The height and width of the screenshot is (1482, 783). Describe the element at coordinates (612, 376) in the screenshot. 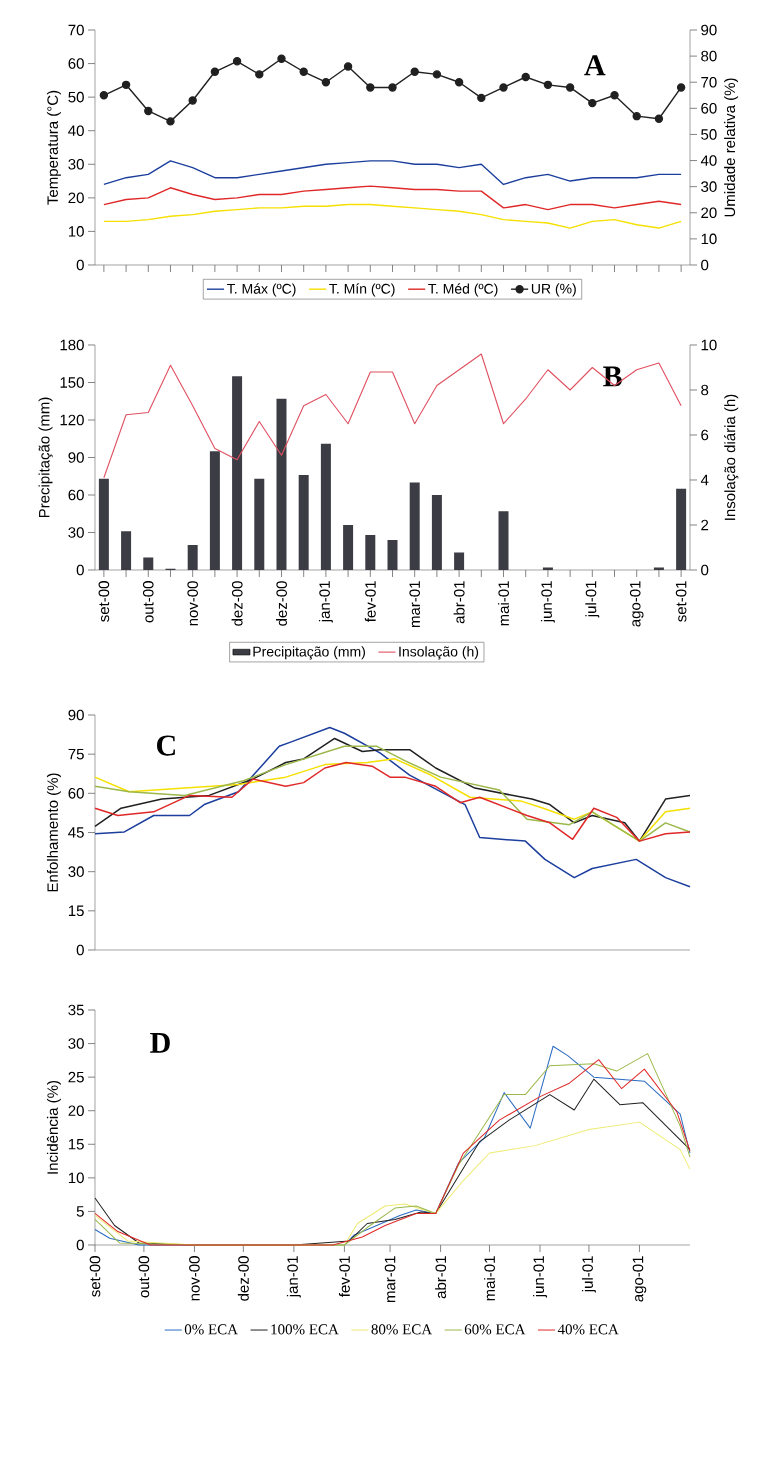

I see `text: B` at that location.